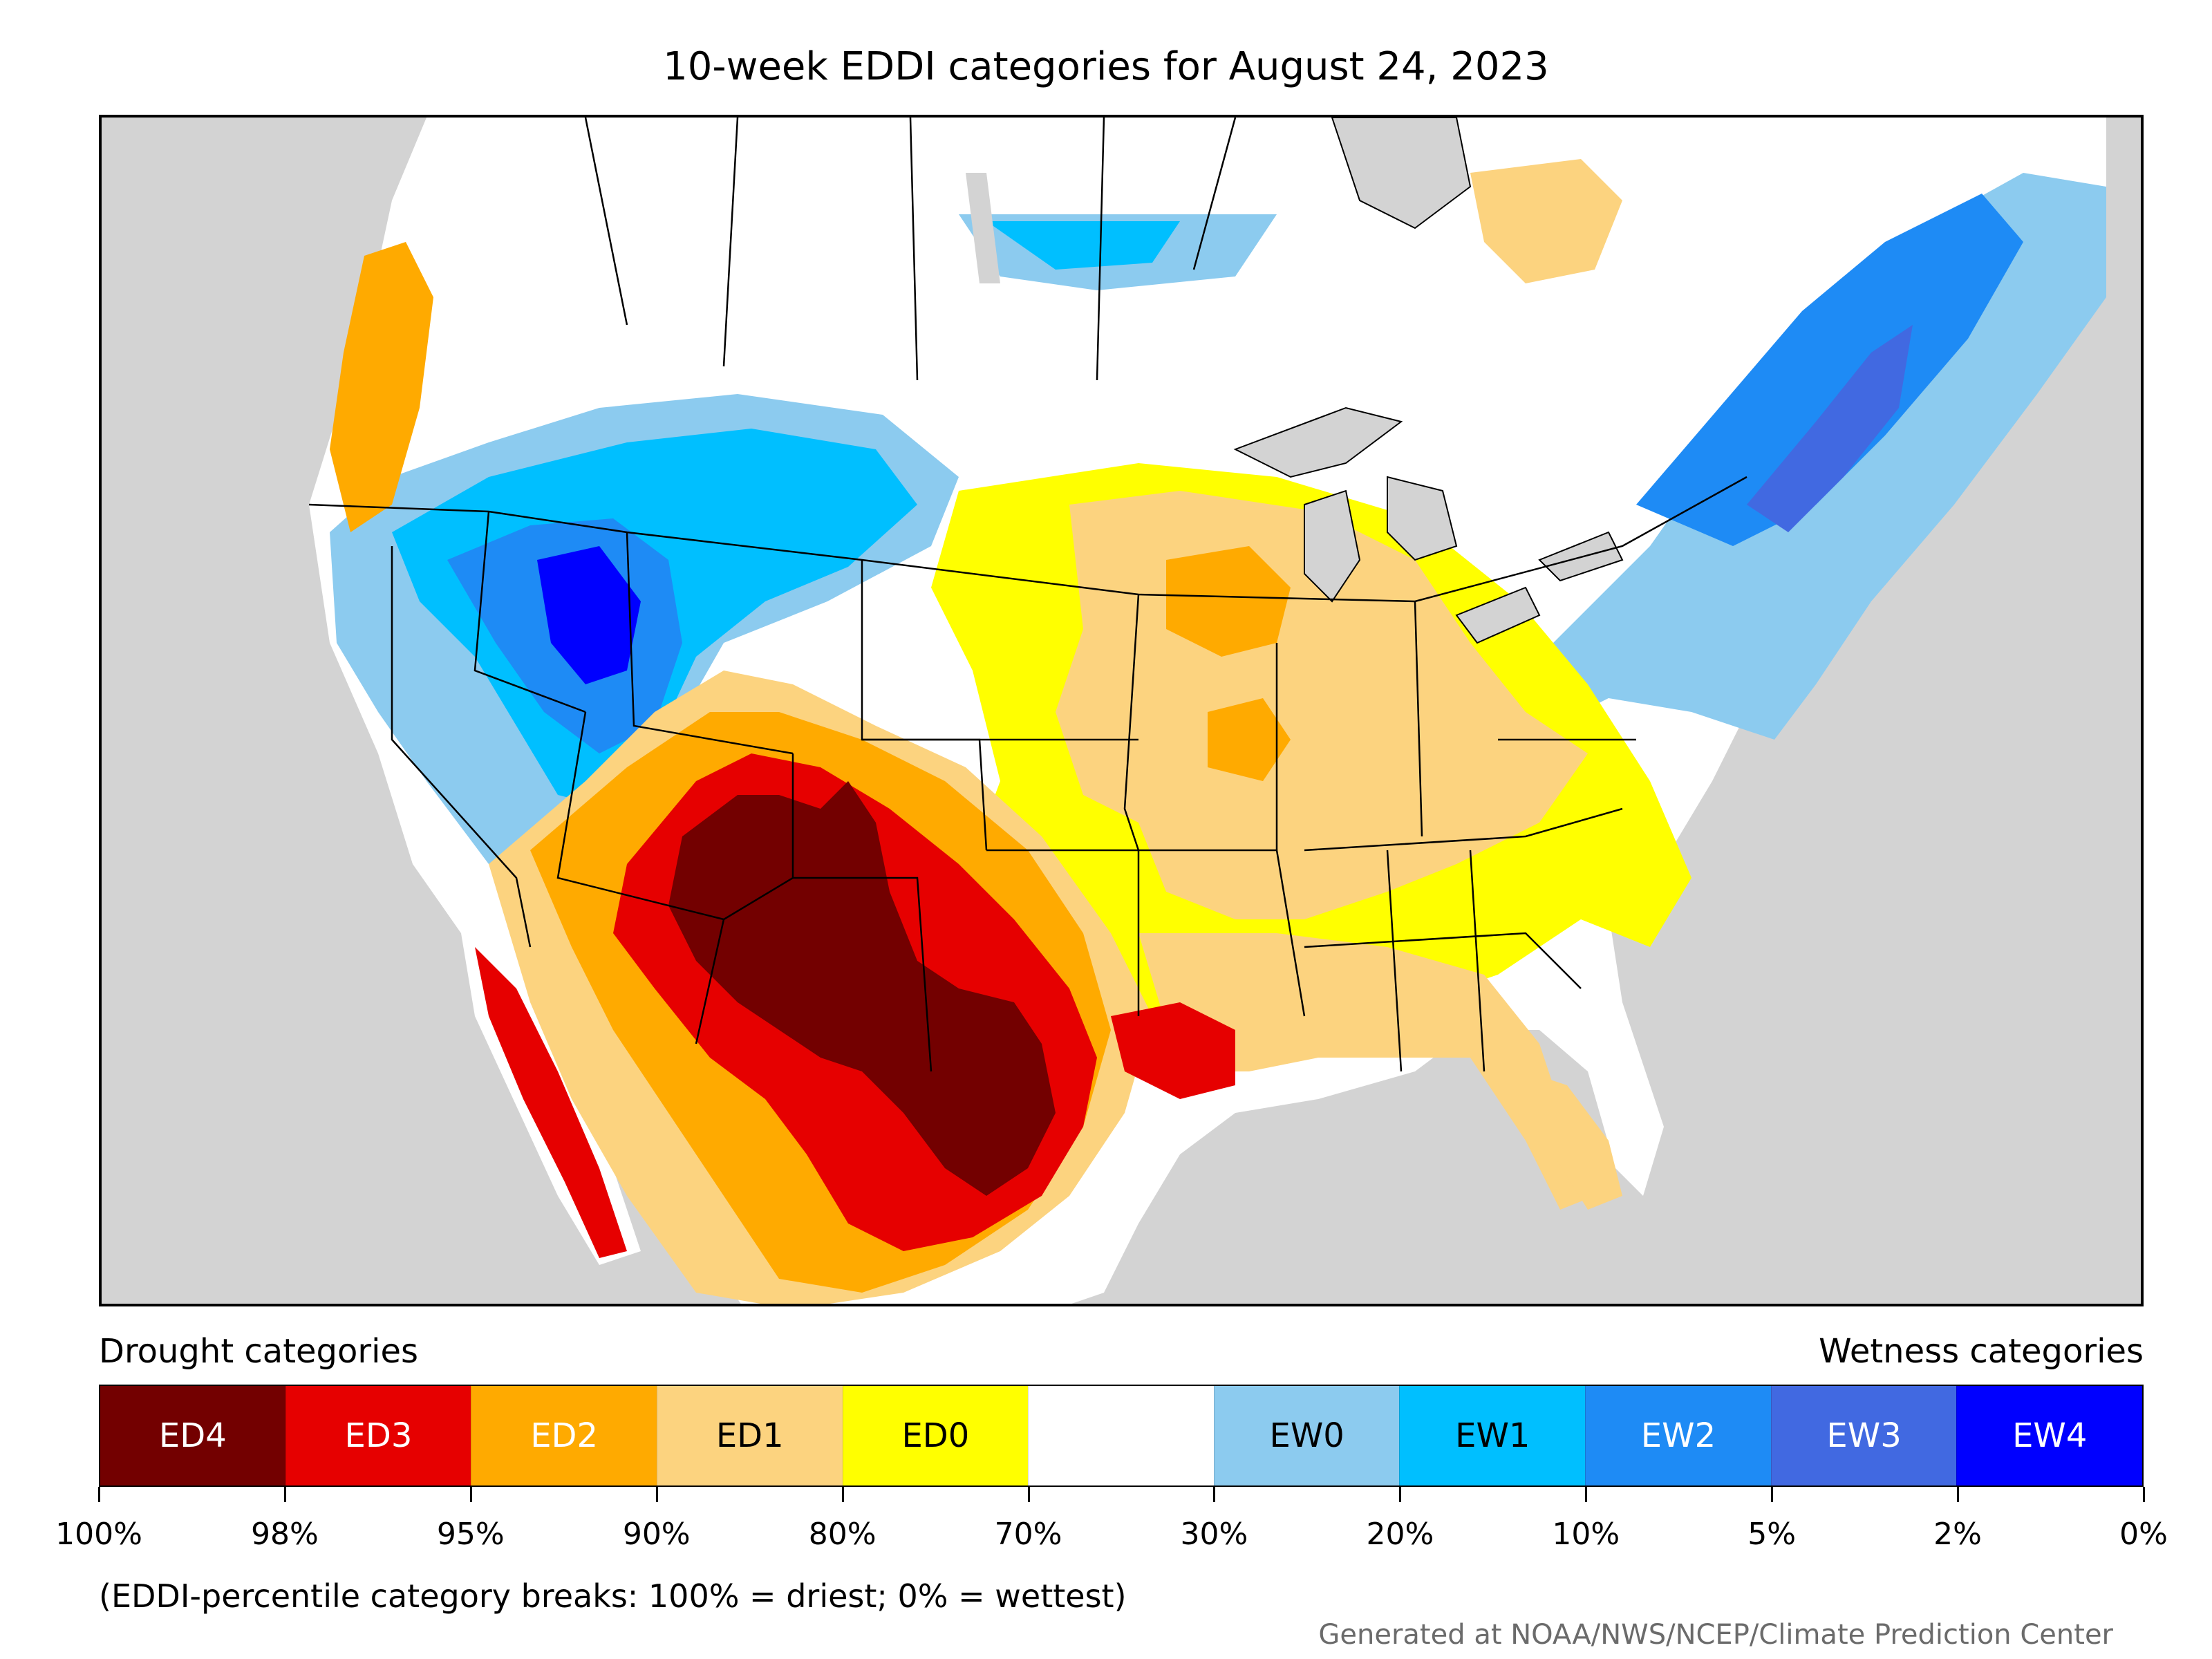 This screenshot has height=1659, width=2212. What do you see at coordinates (192, 1436) in the screenshot?
I see `colorbar-segment-ed4: ED4` at bounding box center [192, 1436].